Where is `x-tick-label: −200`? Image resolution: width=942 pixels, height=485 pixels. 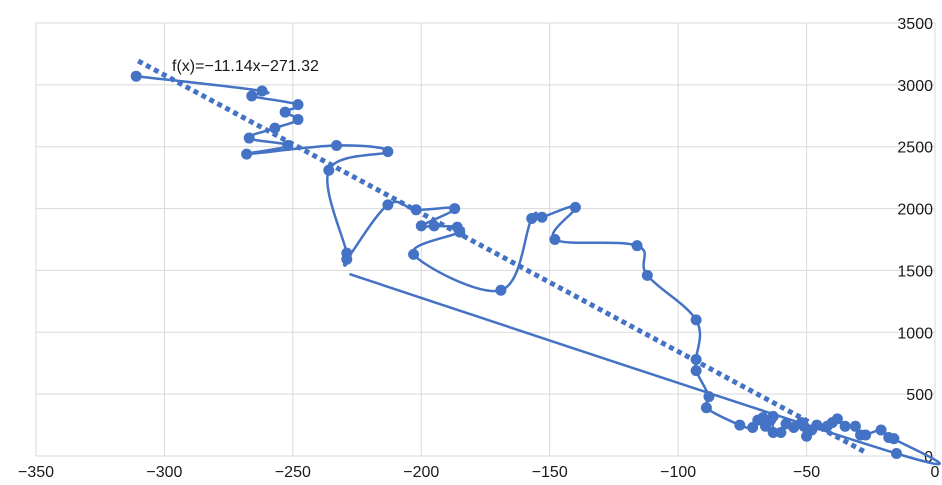 x-tick-label: −200 is located at coordinates (421, 472).